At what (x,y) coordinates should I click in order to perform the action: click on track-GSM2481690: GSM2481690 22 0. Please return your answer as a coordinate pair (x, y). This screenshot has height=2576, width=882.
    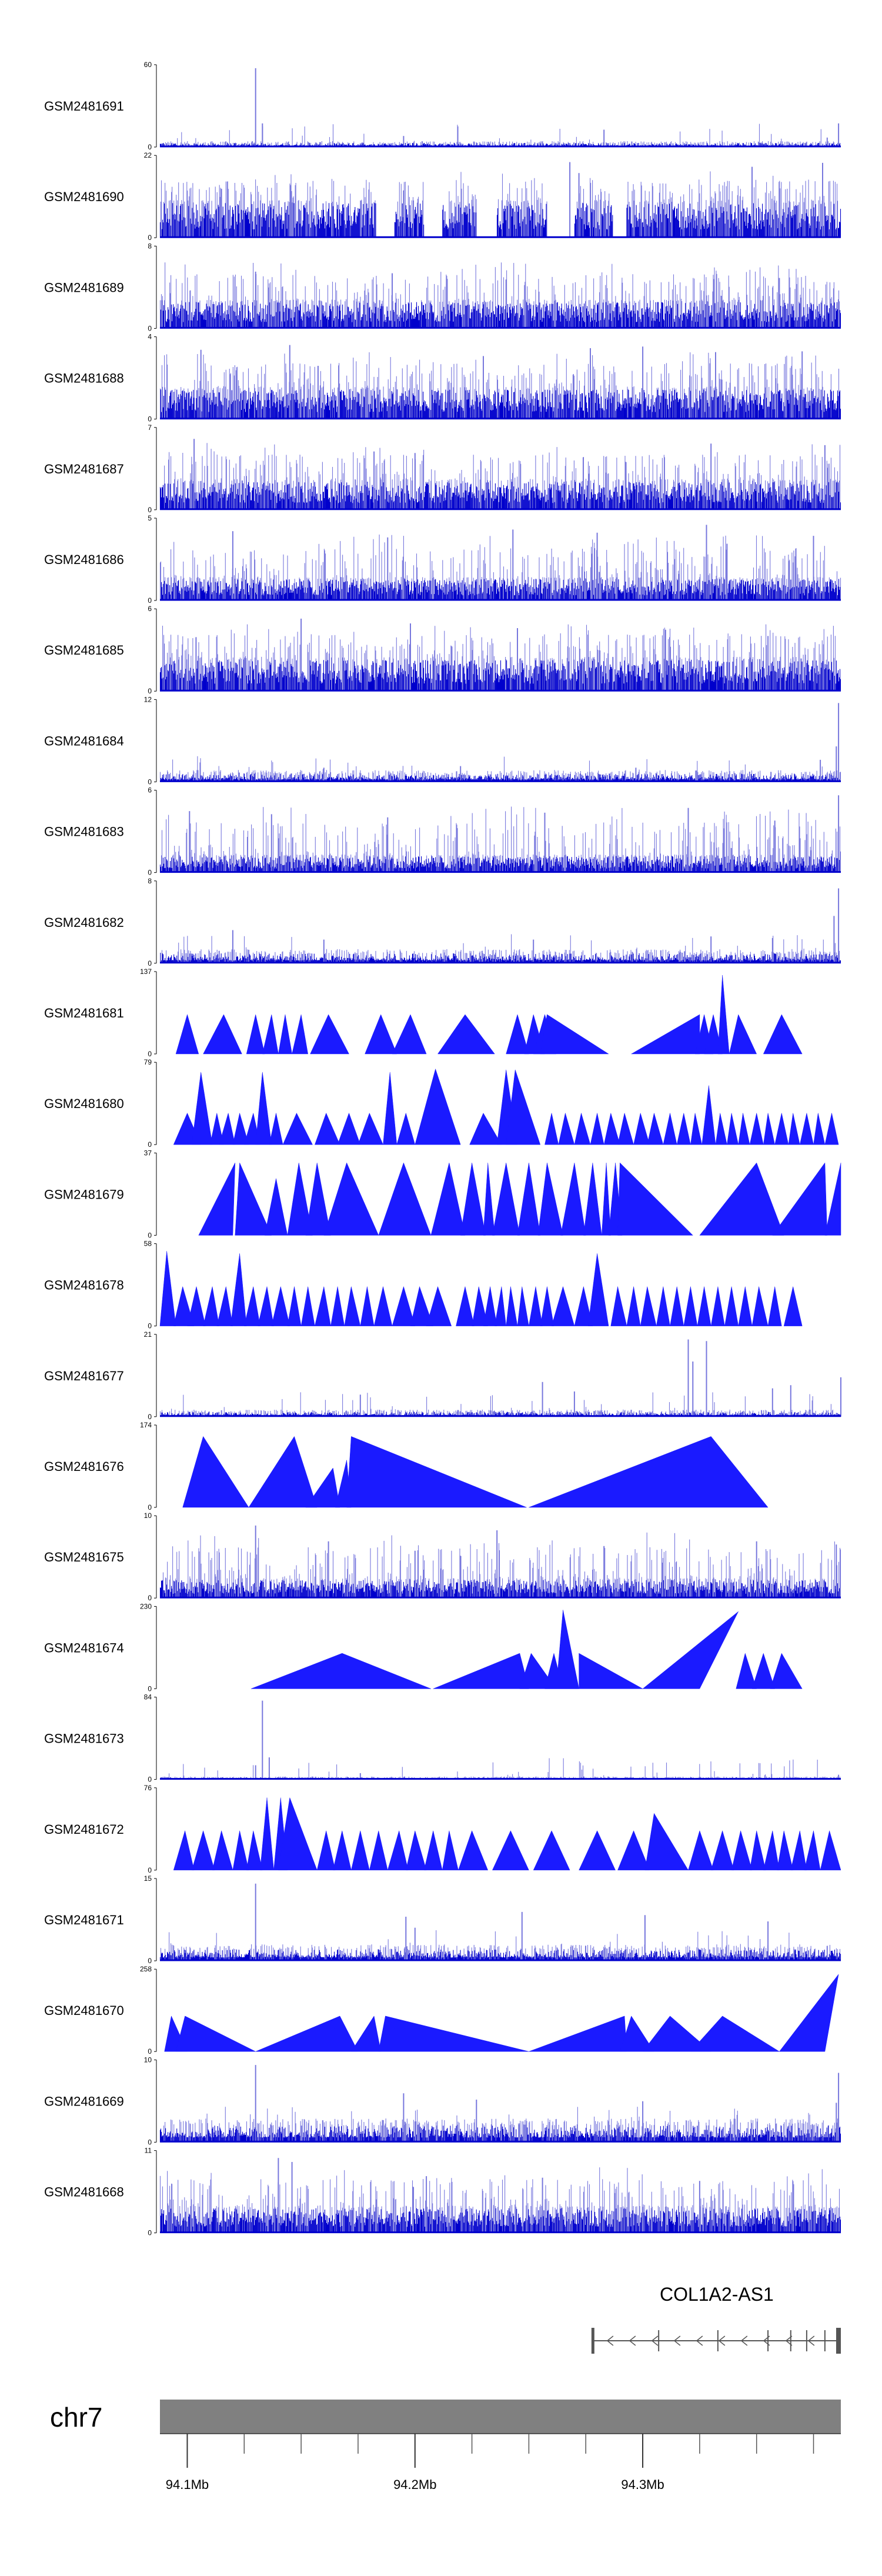
    Looking at the image, I should click on (442, 196).